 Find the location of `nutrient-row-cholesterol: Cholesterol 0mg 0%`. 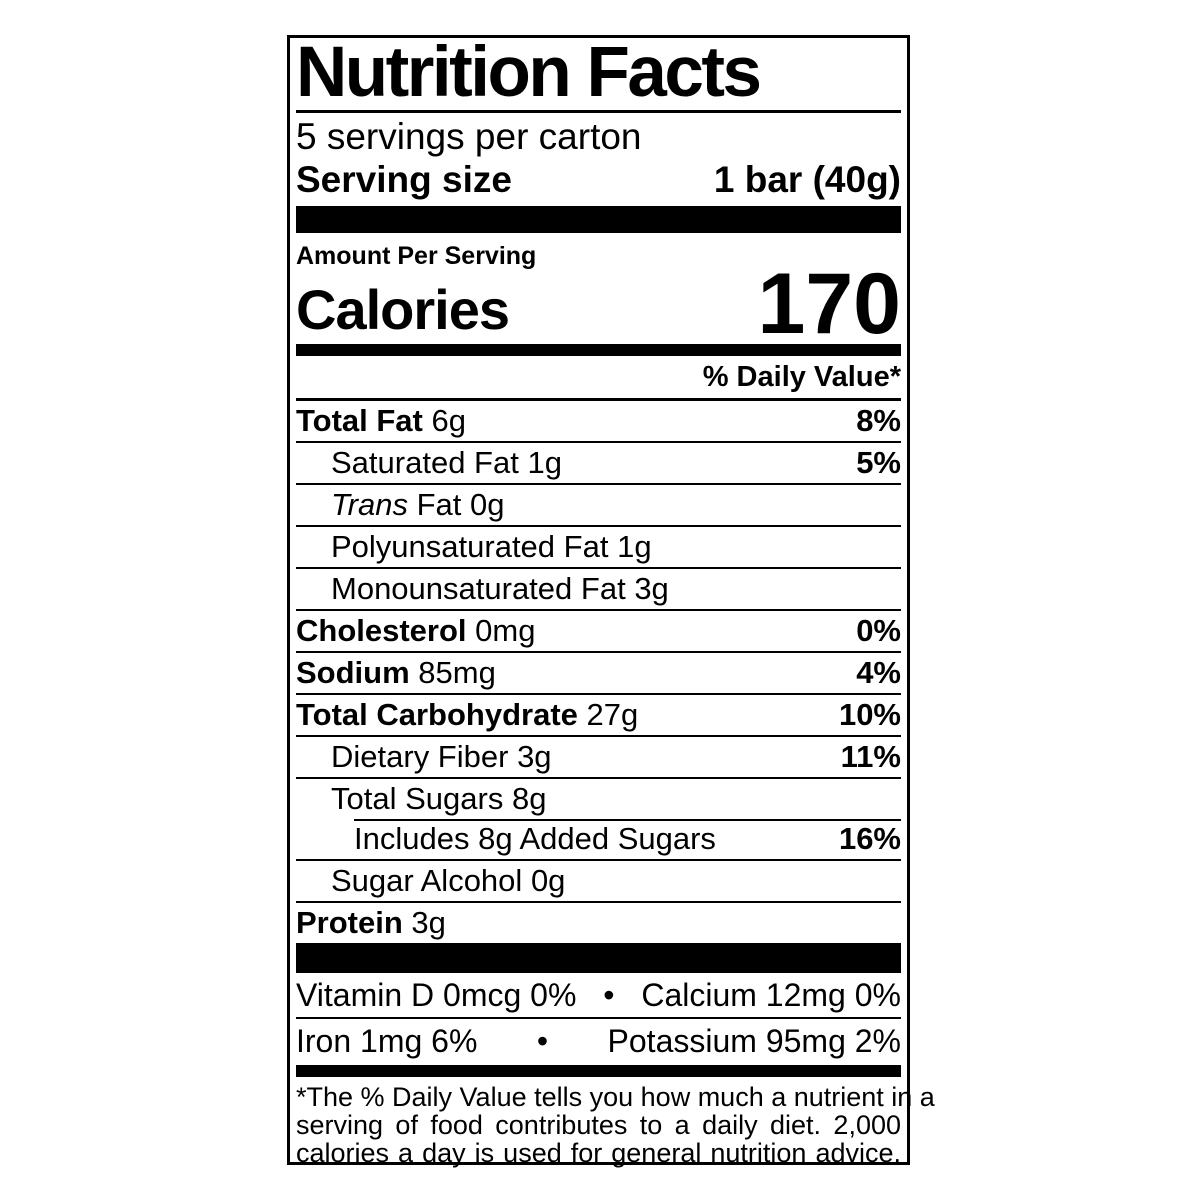

nutrient-row-cholesterol: Cholesterol 0mg 0% is located at coordinates (598, 630).